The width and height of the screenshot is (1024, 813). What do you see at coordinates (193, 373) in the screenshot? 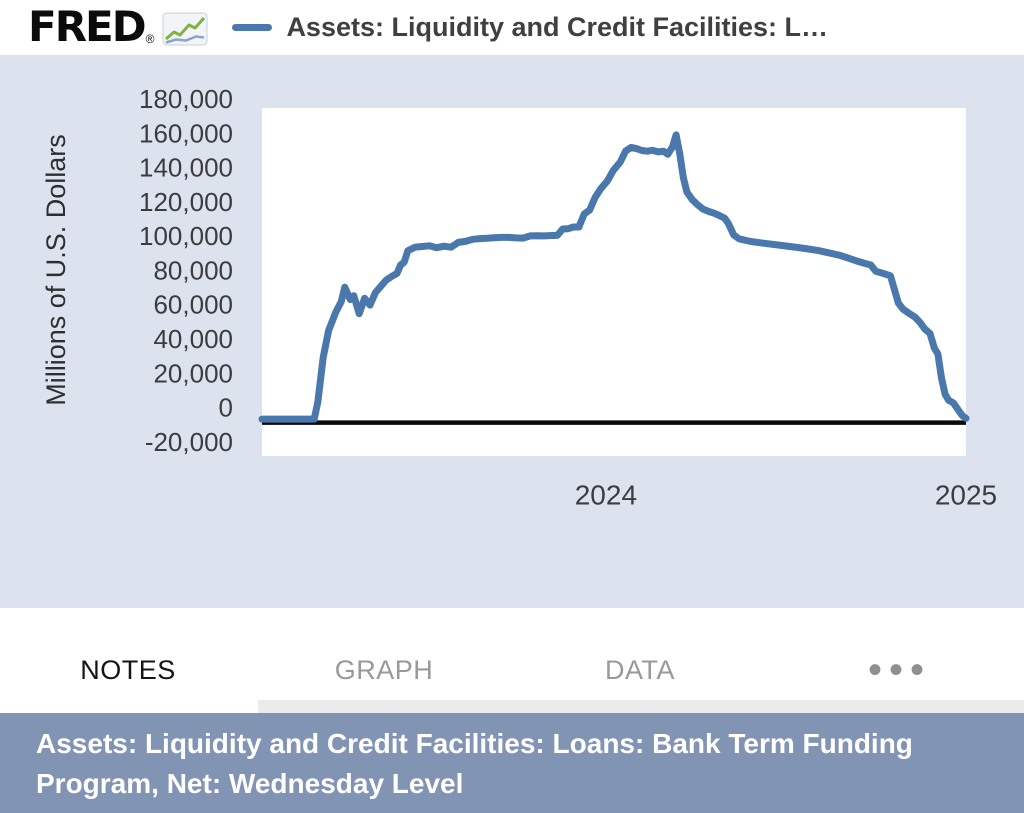
I see `y-tick-label: 20,000` at bounding box center [193, 373].